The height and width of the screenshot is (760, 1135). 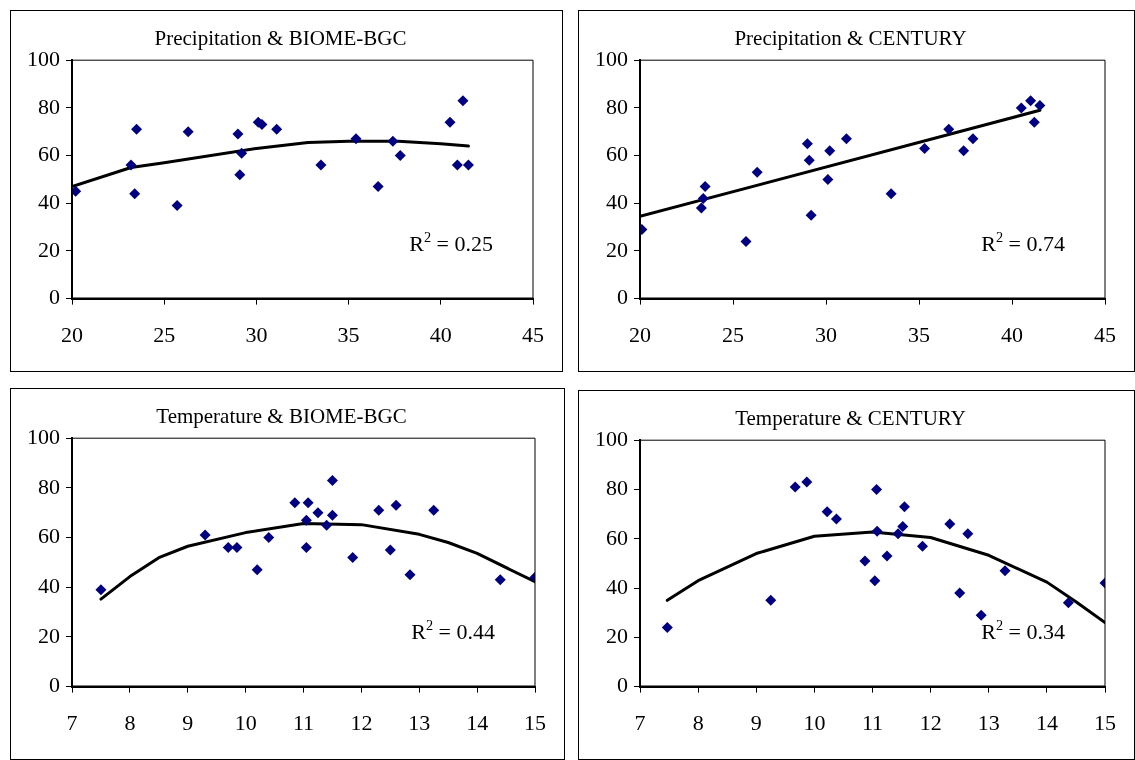 I want to click on x-tick-label: 25, so click(x=164, y=334).